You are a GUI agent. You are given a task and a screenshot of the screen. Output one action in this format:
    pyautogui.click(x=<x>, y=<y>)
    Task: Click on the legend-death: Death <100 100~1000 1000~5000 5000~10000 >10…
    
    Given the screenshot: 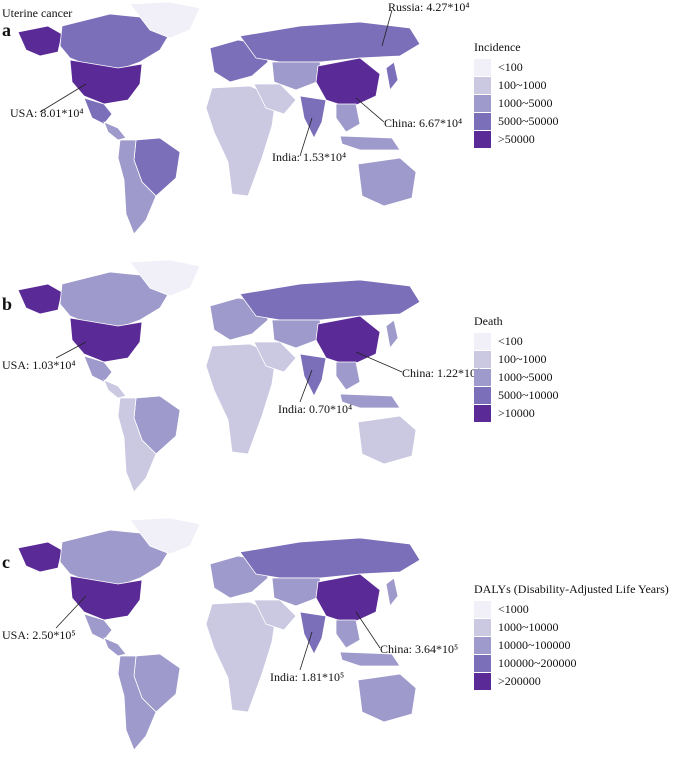 What is the action you would take?
    pyautogui.click(x=516, y=368)
    